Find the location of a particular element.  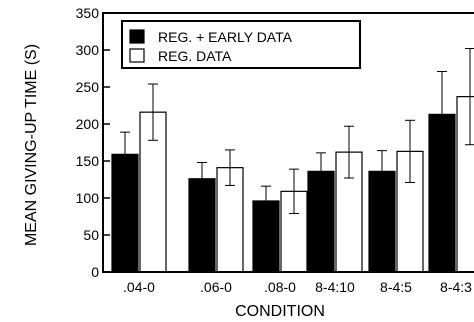

x-tick-label: 8-4:10 is located at coordinates (335, 287).